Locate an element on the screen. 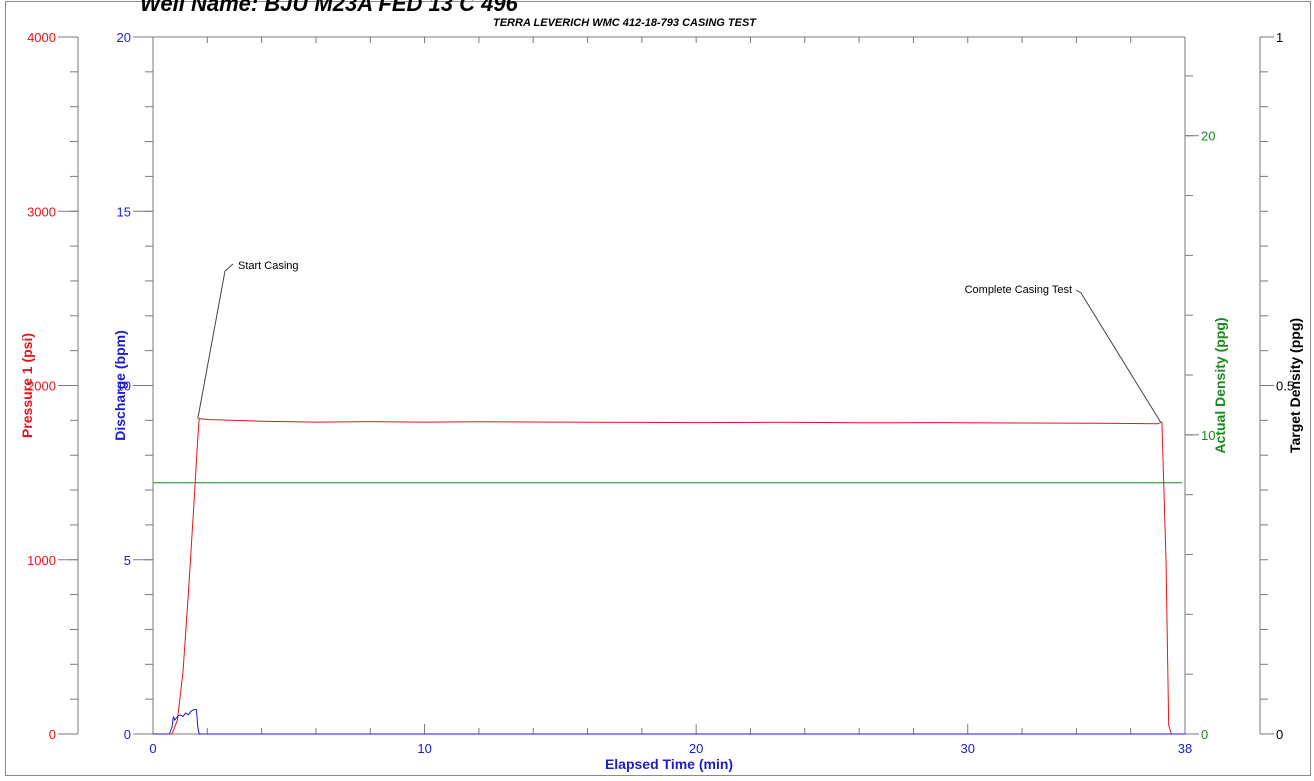 The image size is (1314, 781). discharge-tick-label: 15 is located at coordinates (124, 211).